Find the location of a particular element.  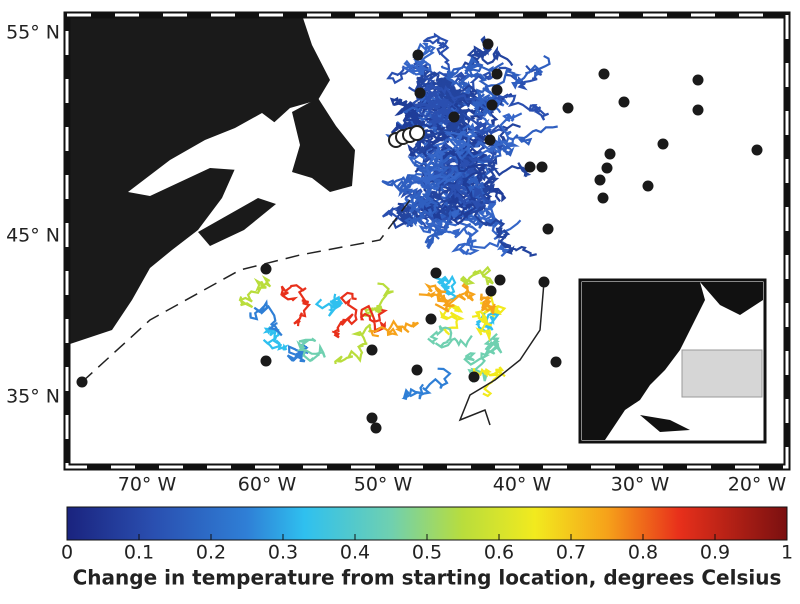

lat-label: 55° N is located at coordinates (33, 33).